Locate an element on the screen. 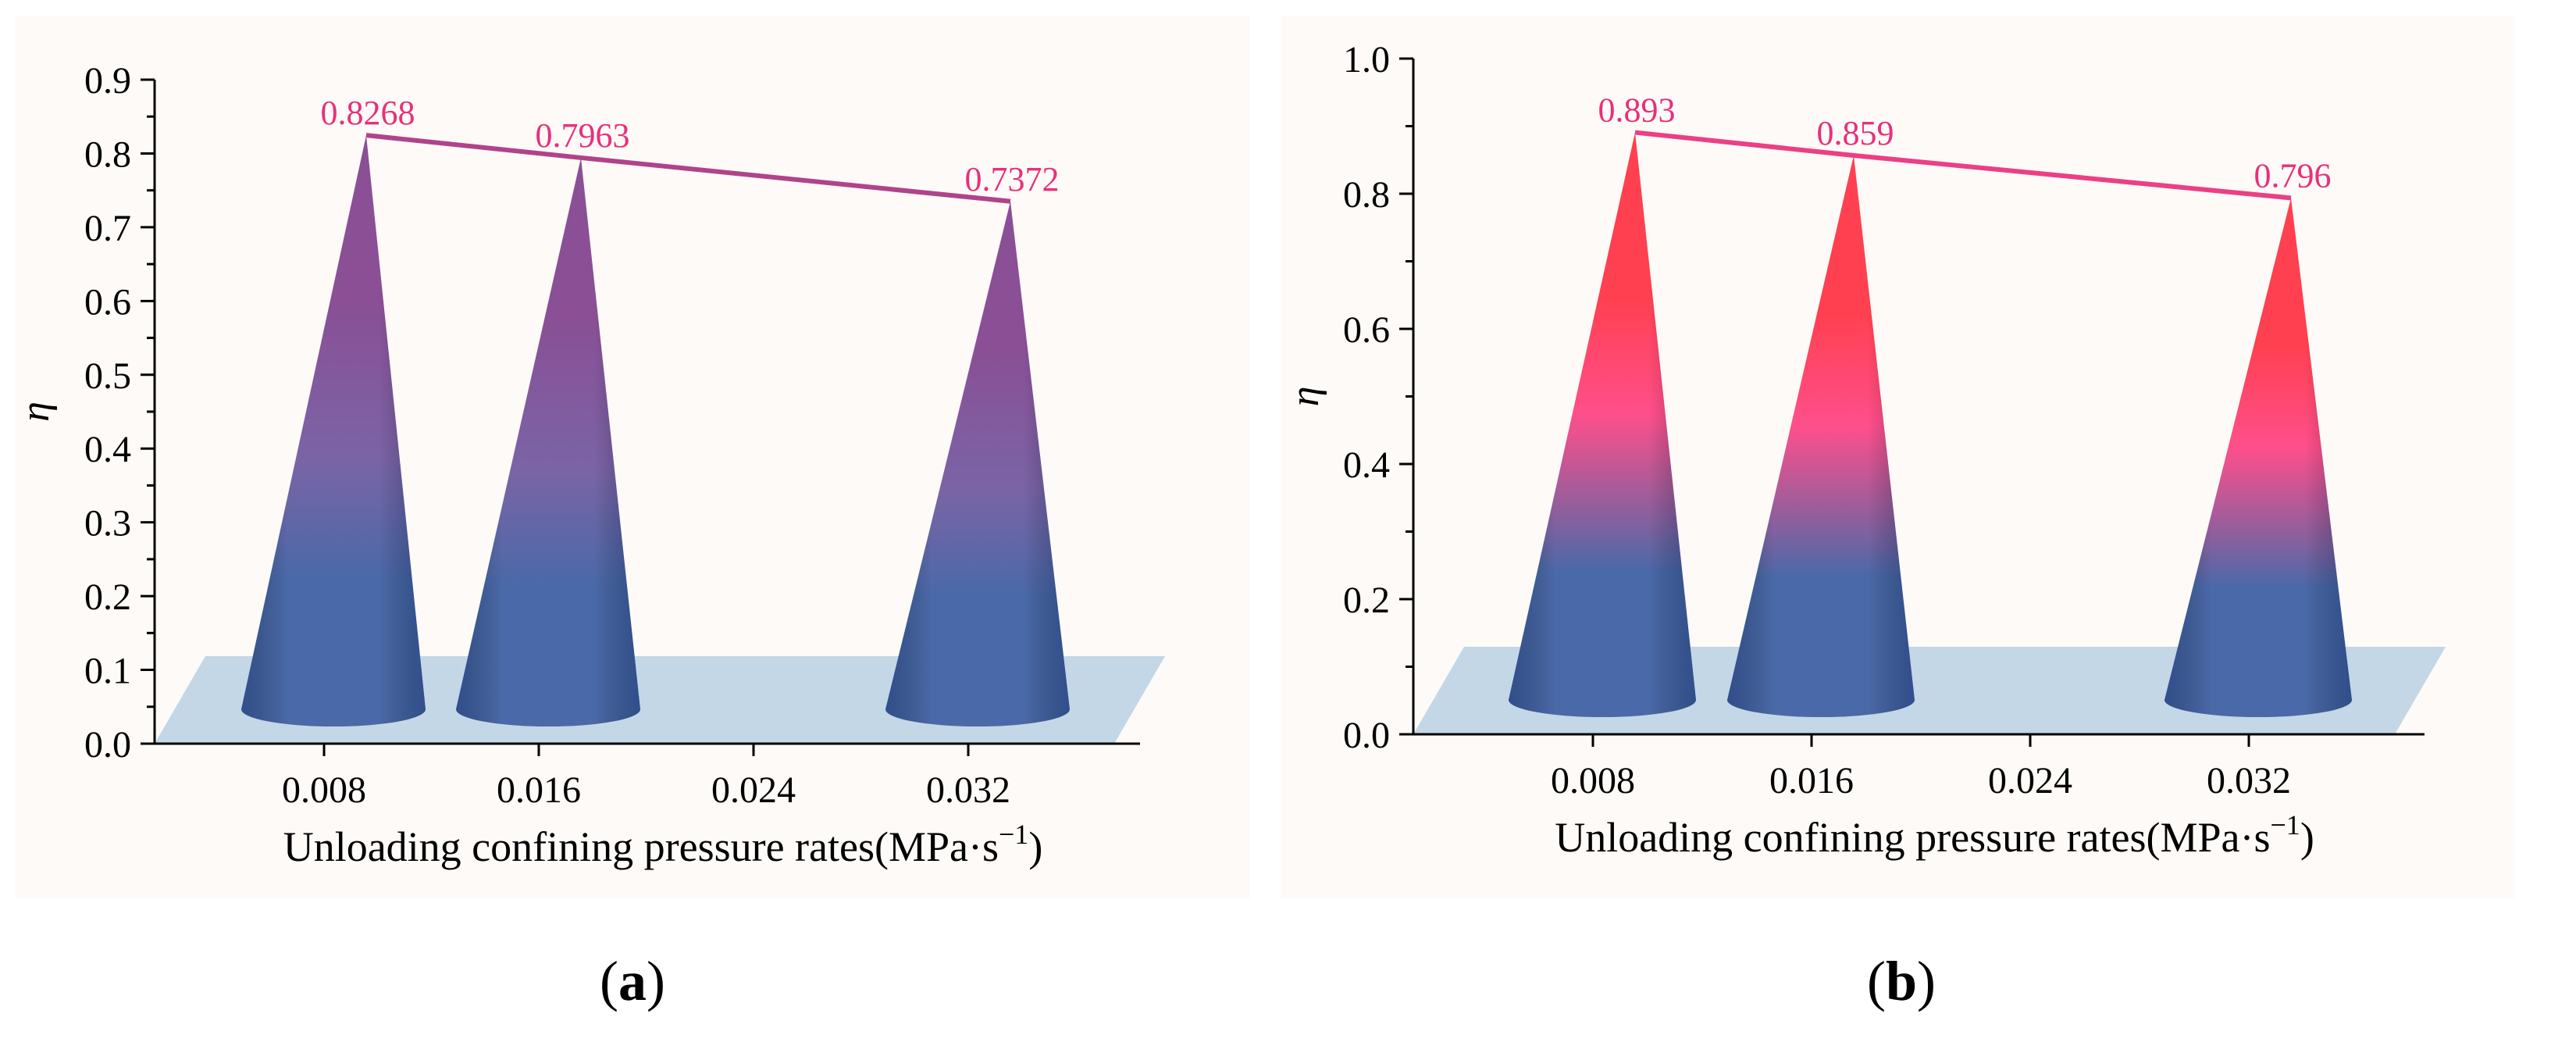 This screenshot has height=1053, width=2576. caption-a-letter: a is located at coordinates (632, 981).